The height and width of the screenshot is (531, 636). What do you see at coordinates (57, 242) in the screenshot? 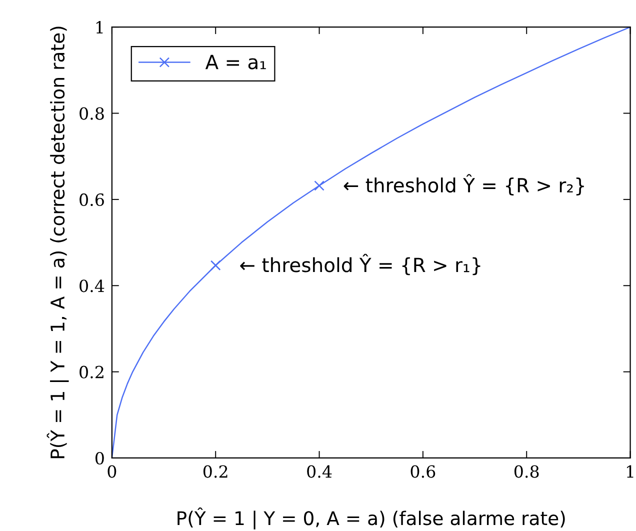
I see `y-axis-title: P(Ŷ = 1 | Y = 1, A = a) (correct detection rate)` at bounding box center [57, 242].